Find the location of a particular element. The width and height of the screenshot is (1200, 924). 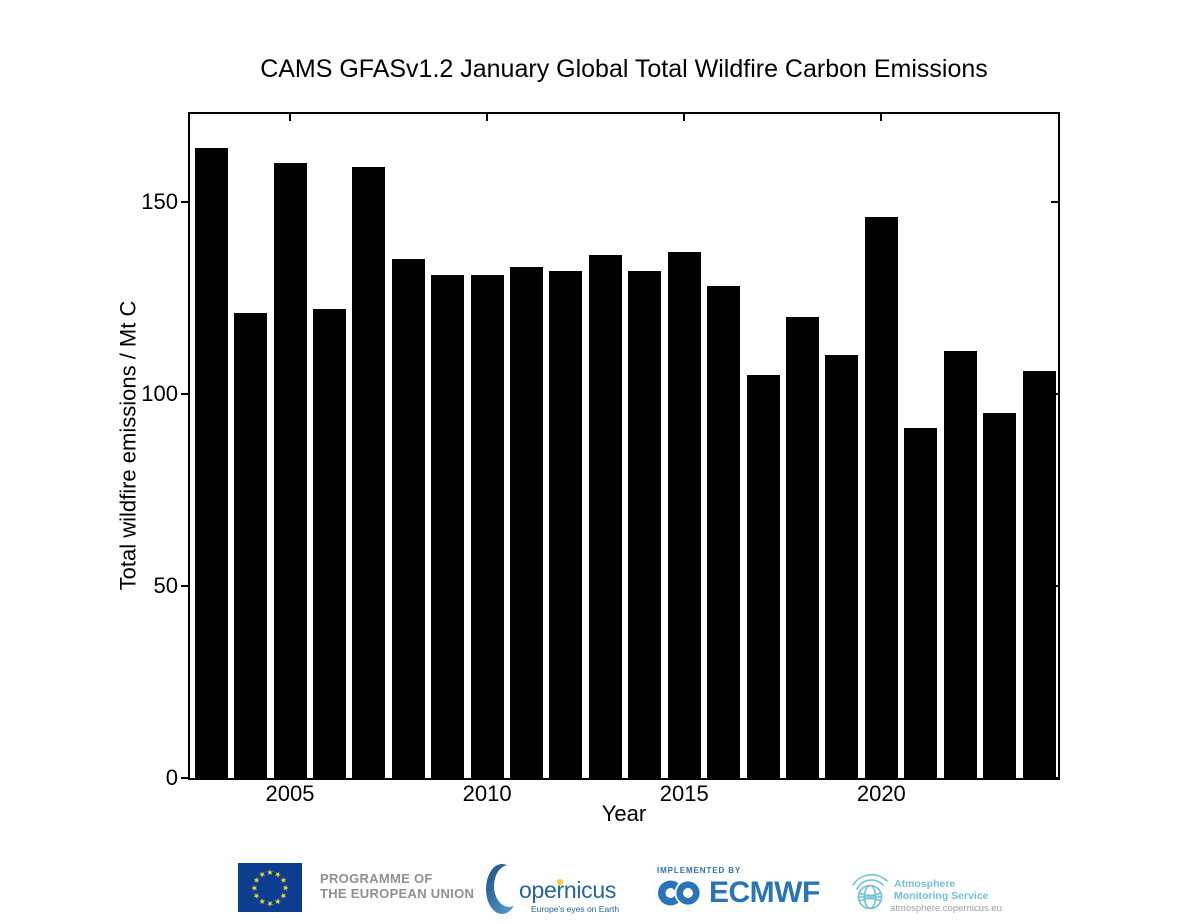

ecmwf-wordmark: ECMWF is located at coordinates (764, 892).